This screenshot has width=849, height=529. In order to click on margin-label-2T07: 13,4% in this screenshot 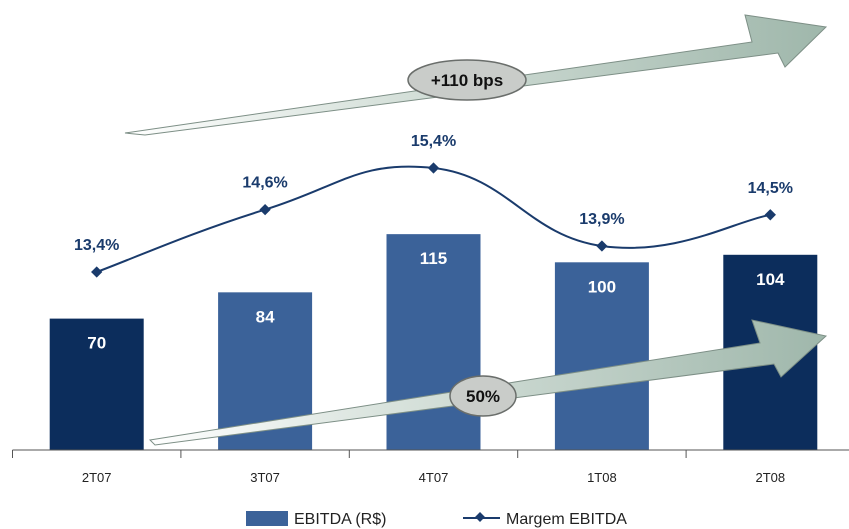, I will do `click(96, 245)`.